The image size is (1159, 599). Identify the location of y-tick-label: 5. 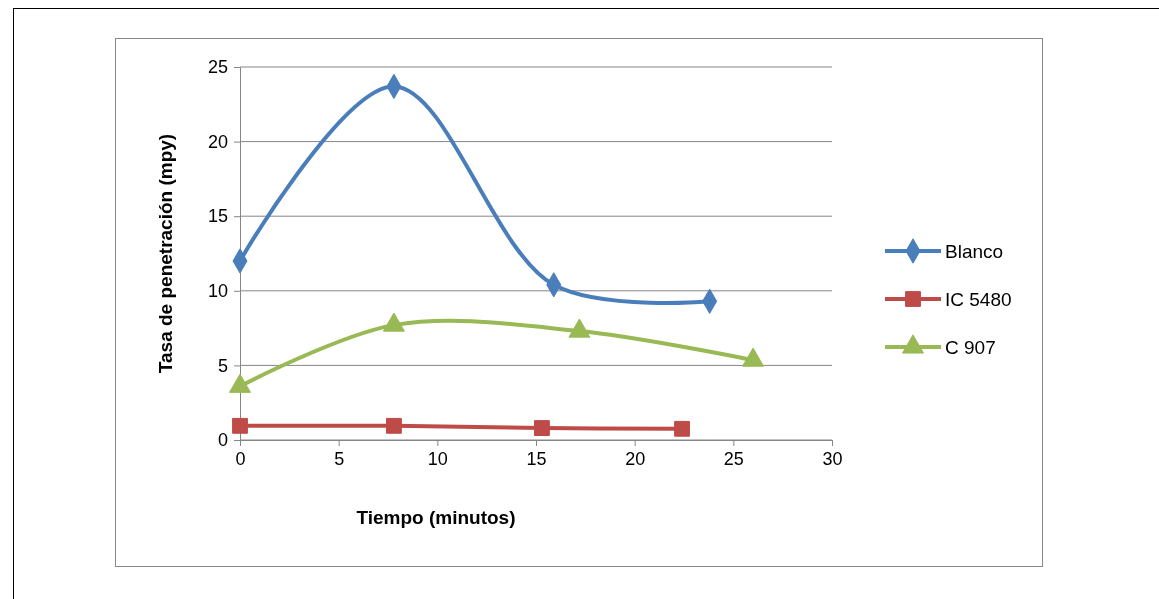
(222, 365).